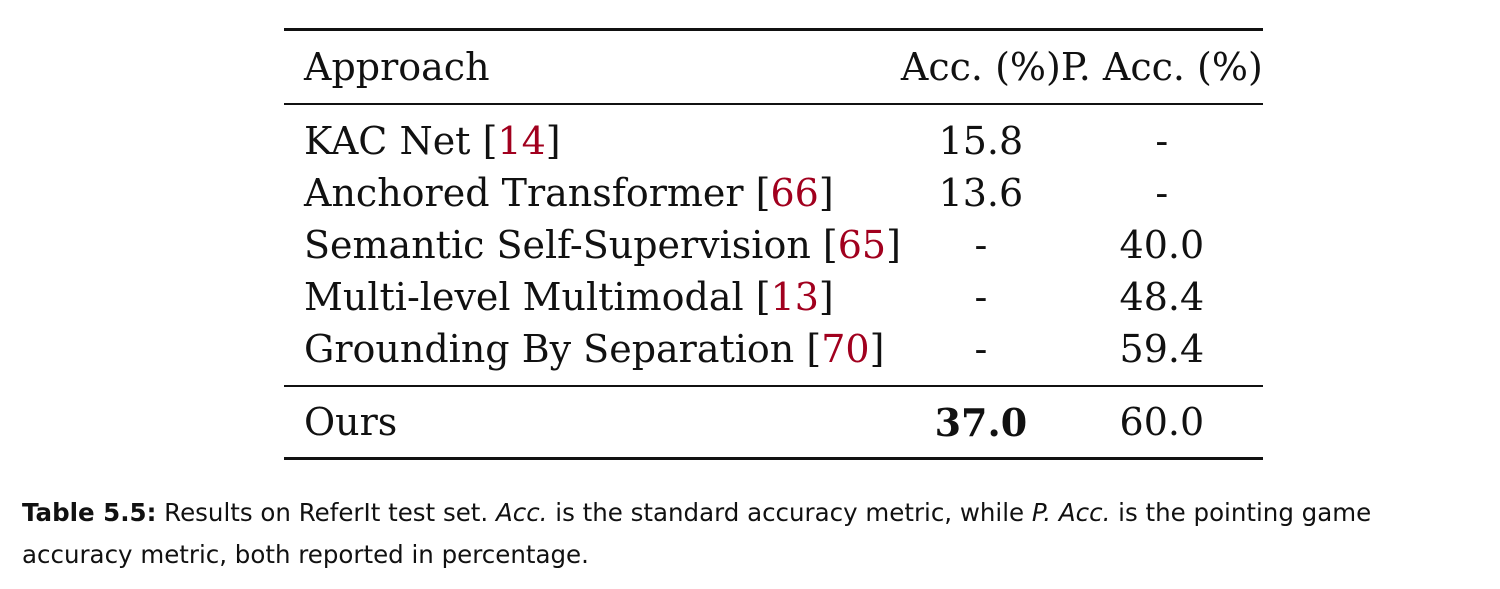  What do you see at coordinates (773, 67) in the screenshot?
I see `table-header-row: Approach Acc. (%) P. Acc. (%)` at bounding box center [773, 67].